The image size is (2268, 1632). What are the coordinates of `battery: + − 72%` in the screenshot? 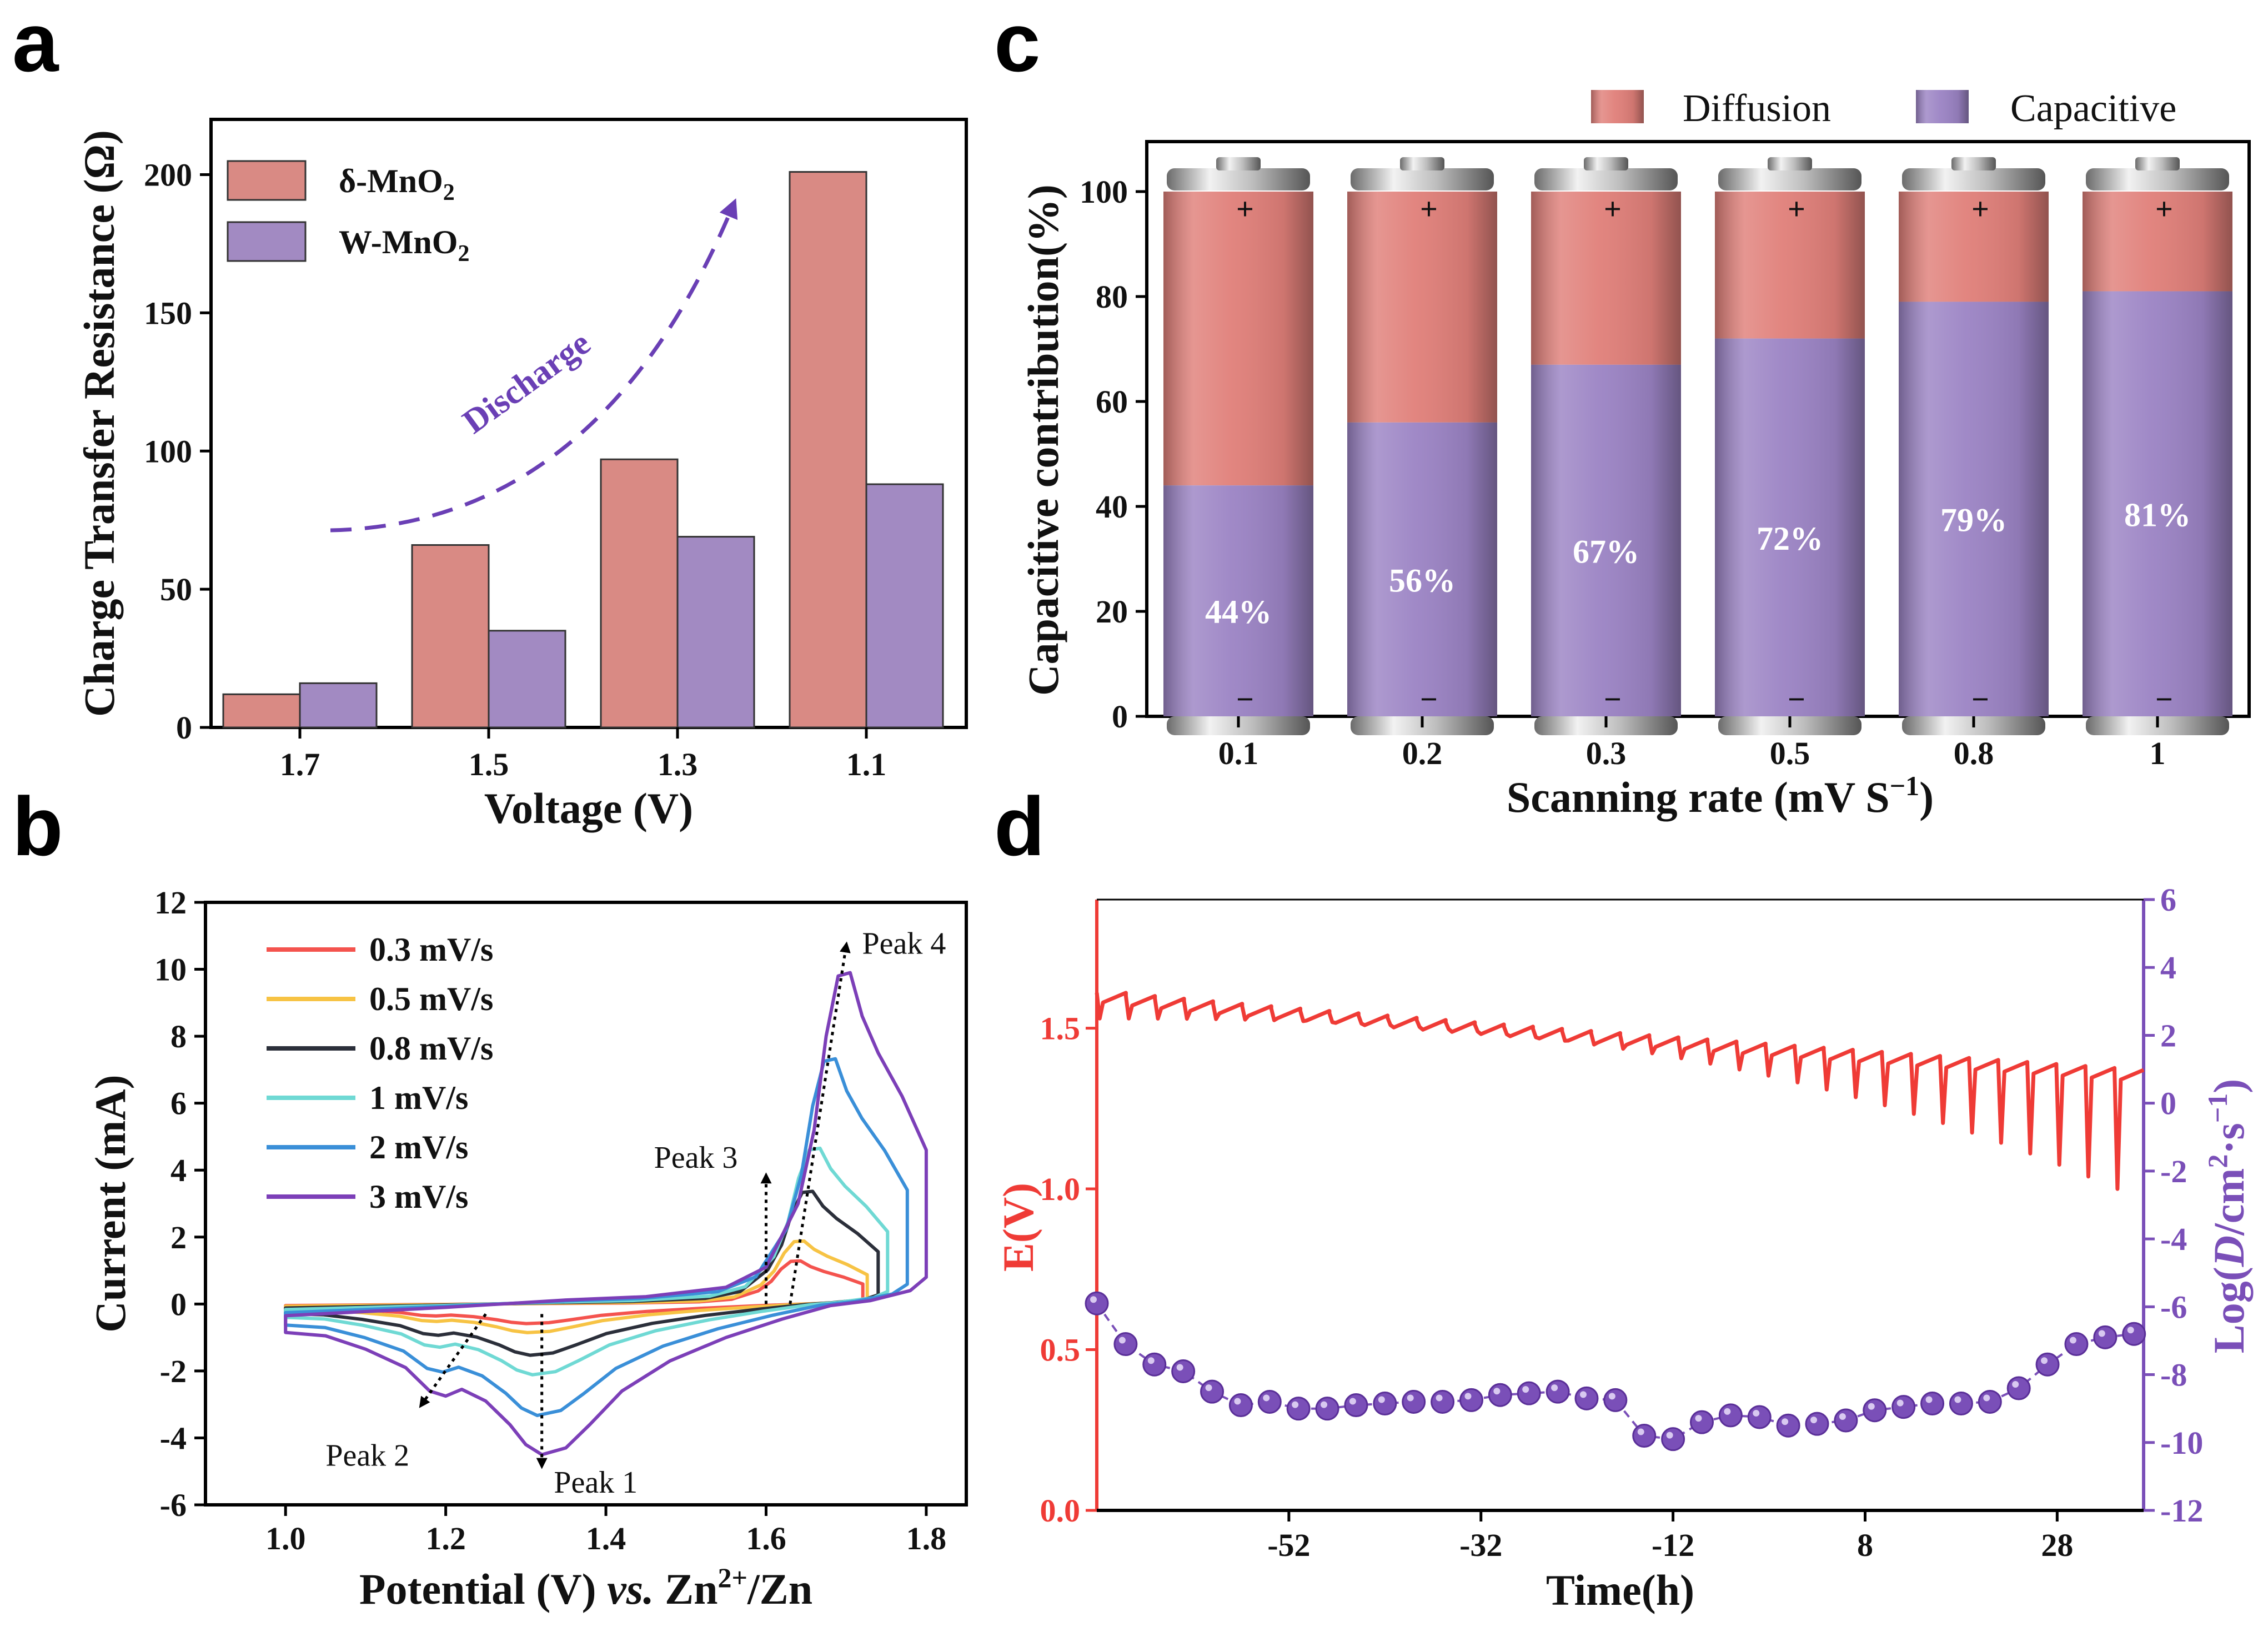 It's located at (1790, 446).